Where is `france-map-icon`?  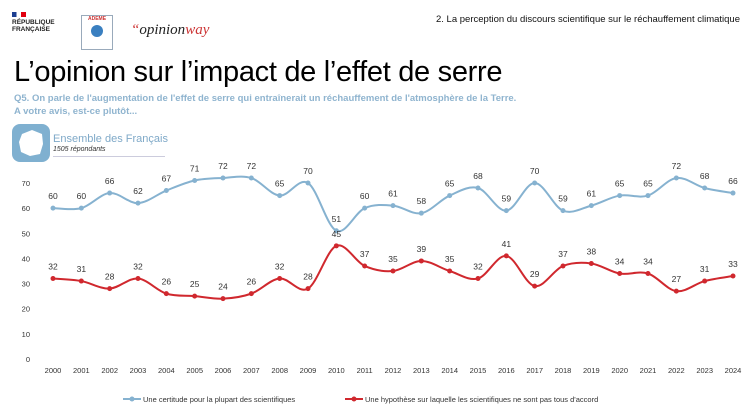 france-map-icon is located at coordinates (31, 143).